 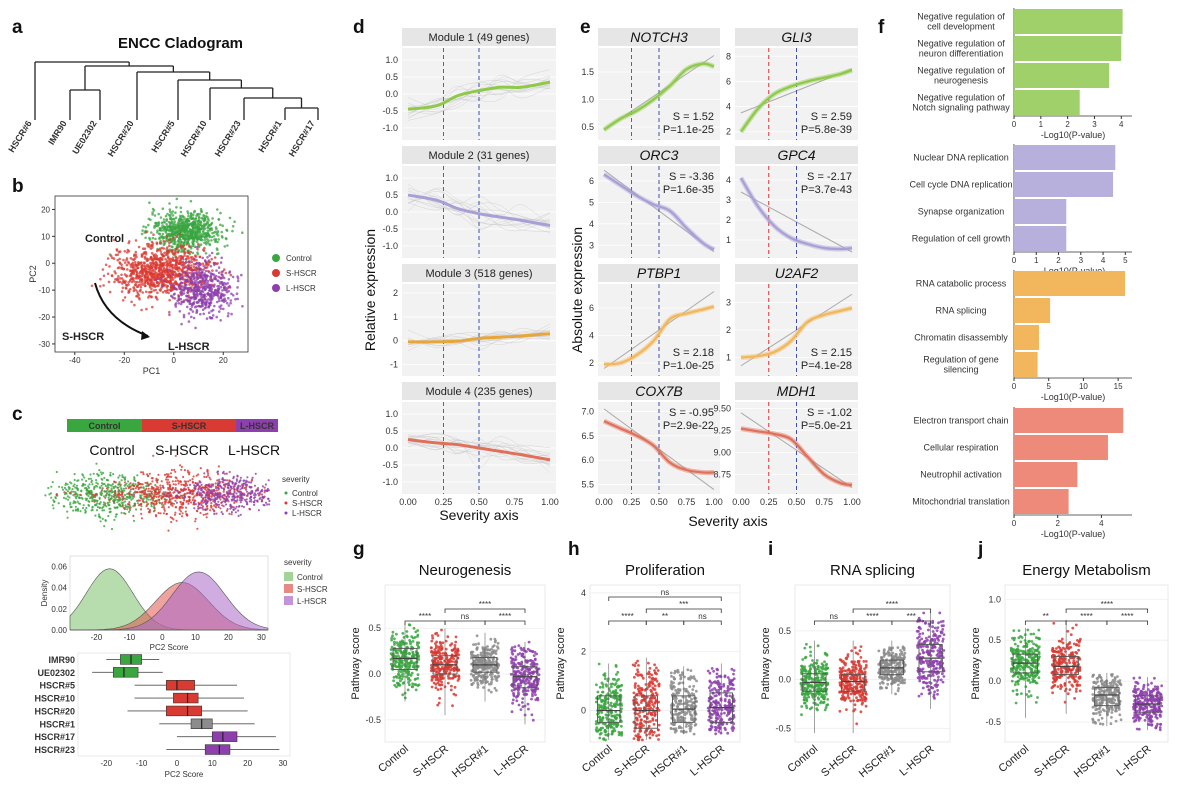 What do you see at coordinates (659, 502) in the screenshot?
I see `x-tick-label: 0.50` at bounding box center [659, 502].